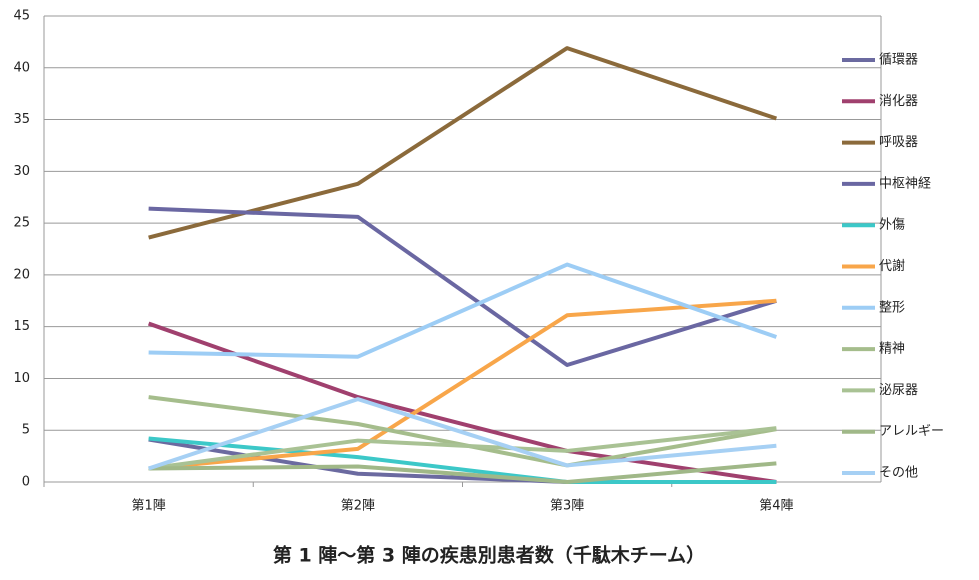  Describe the element at coordinates (26, 430) in the screenshot. I see `y-tick-label: 5` at that location.